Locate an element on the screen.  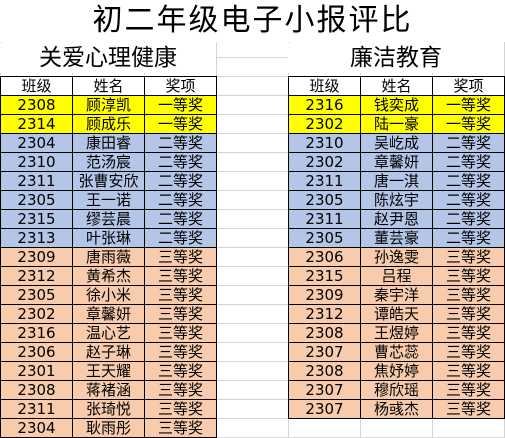
cell-name: 顾成乐 is located at coordinates (108, 124).